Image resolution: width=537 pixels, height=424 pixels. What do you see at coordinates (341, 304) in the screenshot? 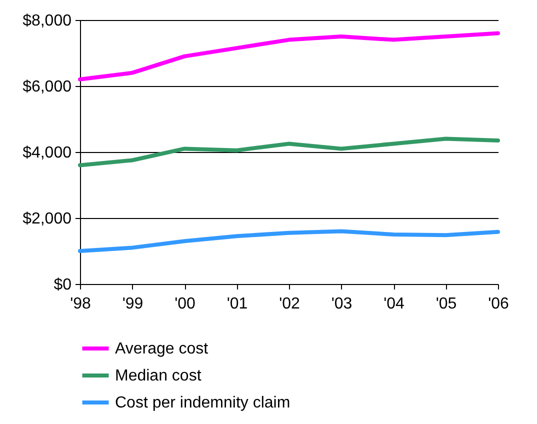
I see `x-tick-label: '03` at bounding box center [341, 304].